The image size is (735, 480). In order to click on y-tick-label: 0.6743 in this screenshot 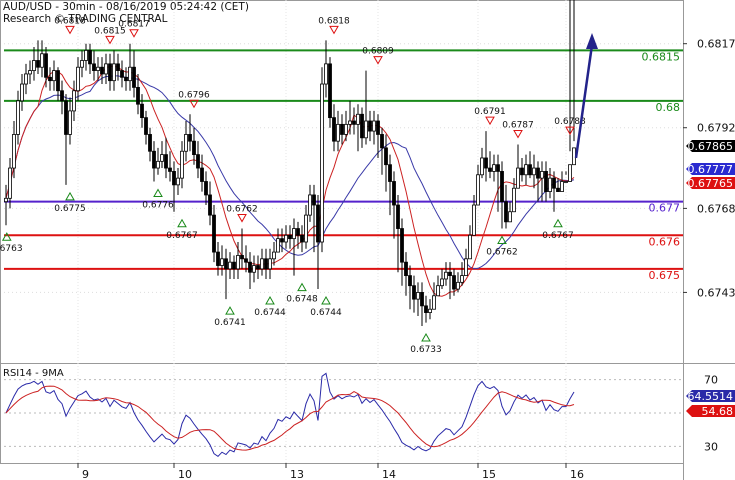, I will do `click(716, 292)`.